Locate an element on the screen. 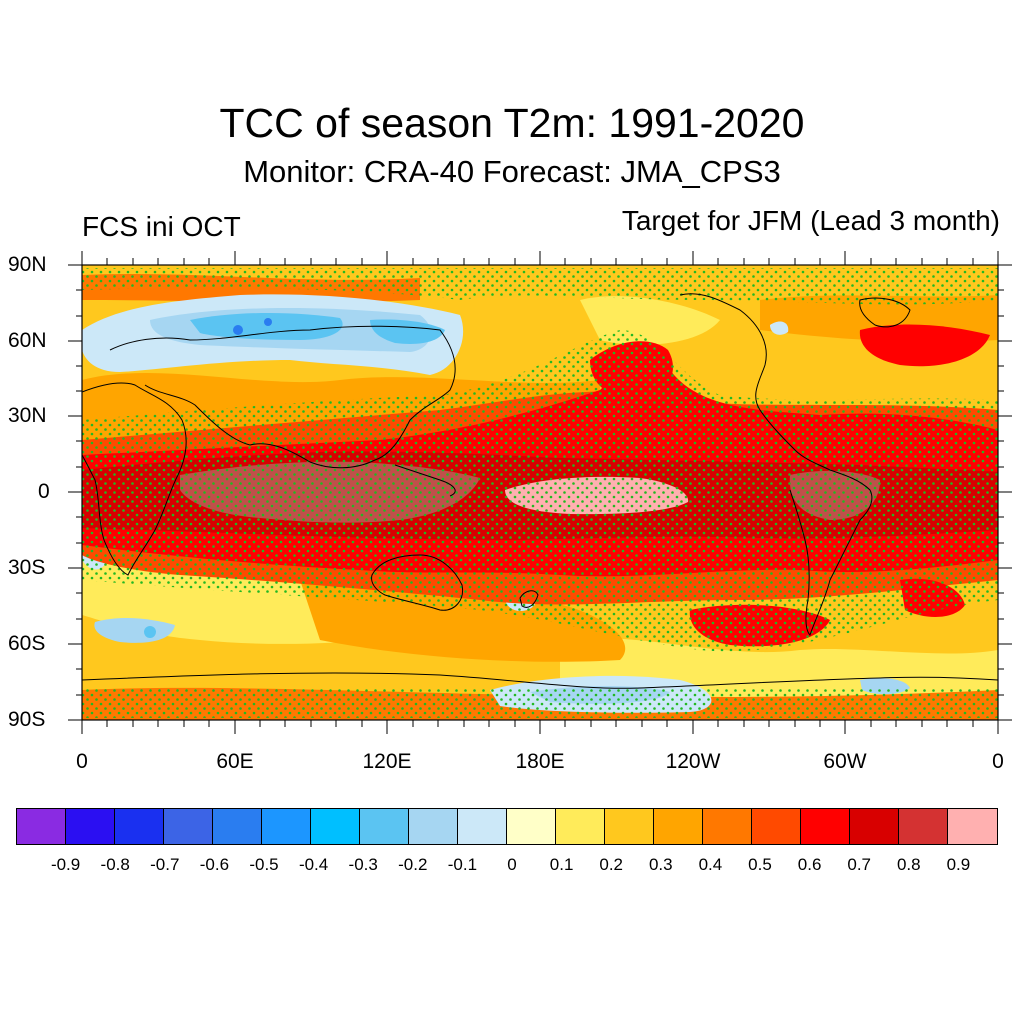  lon-label-120w: 120W is located at coordinates (693, 761).